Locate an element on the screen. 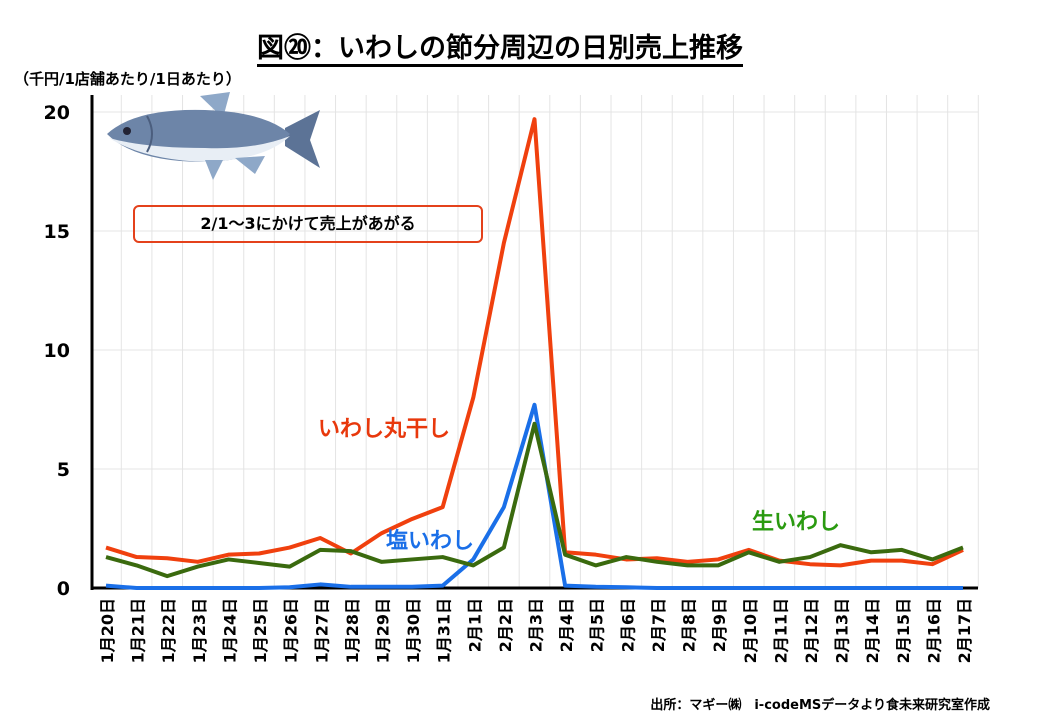  x-tick-label: 2月2日 is located at coordinates (505, 625).